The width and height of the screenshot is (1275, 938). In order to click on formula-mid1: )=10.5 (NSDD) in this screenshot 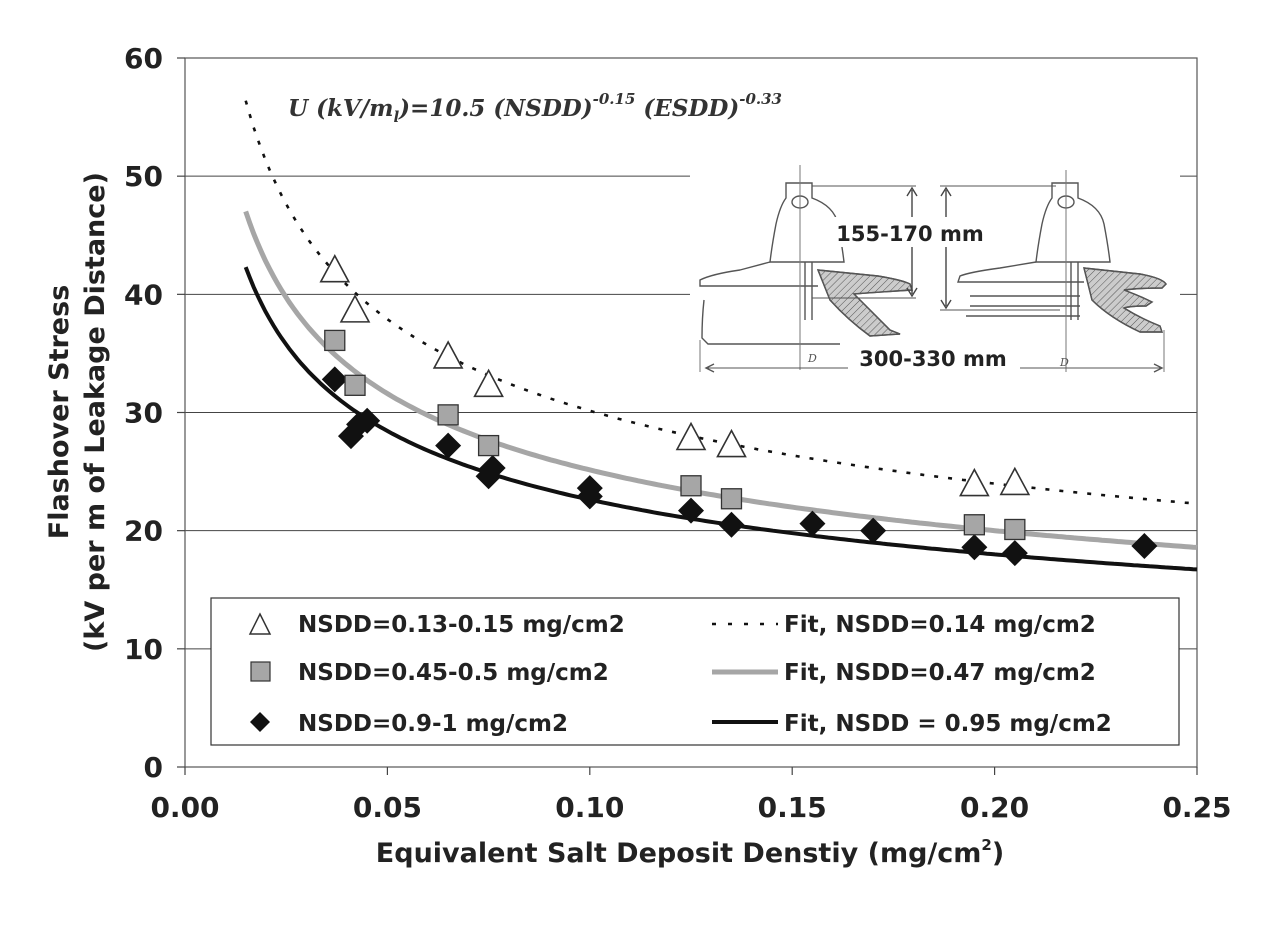, I will do `click(495, 108)`.